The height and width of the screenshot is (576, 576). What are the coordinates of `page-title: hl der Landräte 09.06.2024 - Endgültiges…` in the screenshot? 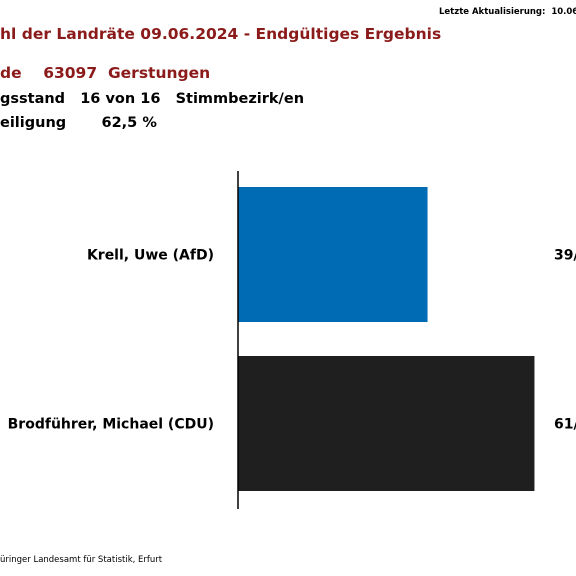 It's located at (221, 34).